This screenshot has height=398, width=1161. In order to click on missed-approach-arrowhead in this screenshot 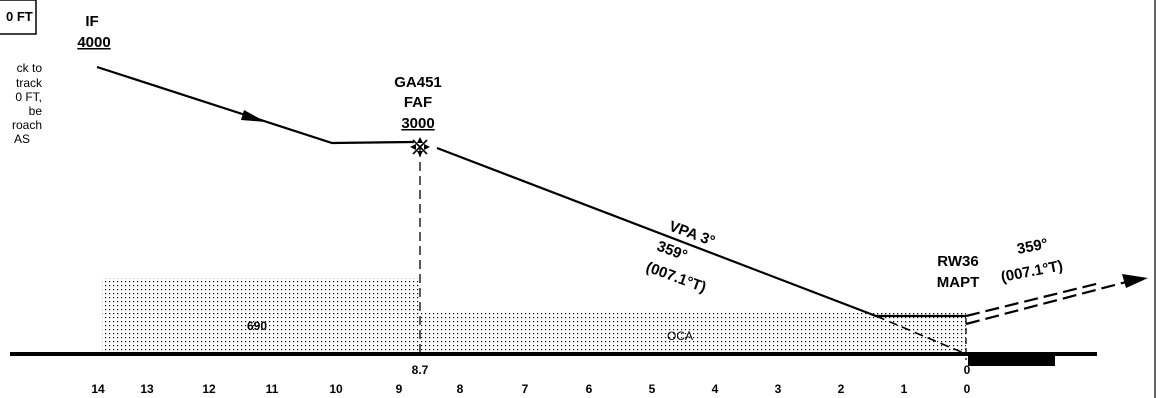, I will do `click(1135, 281)`.